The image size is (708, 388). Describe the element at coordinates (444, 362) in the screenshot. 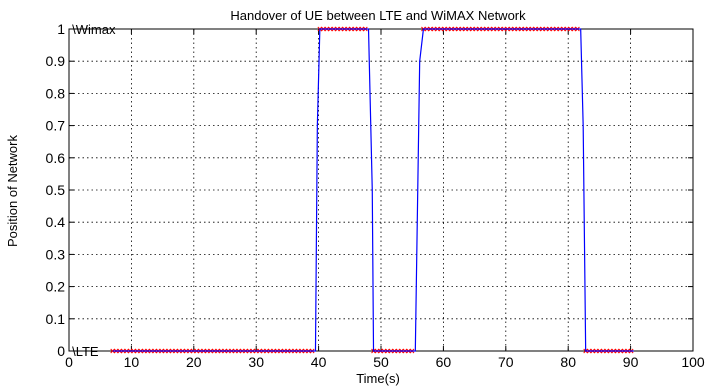

I see `x-tick-label: 60` at that location.